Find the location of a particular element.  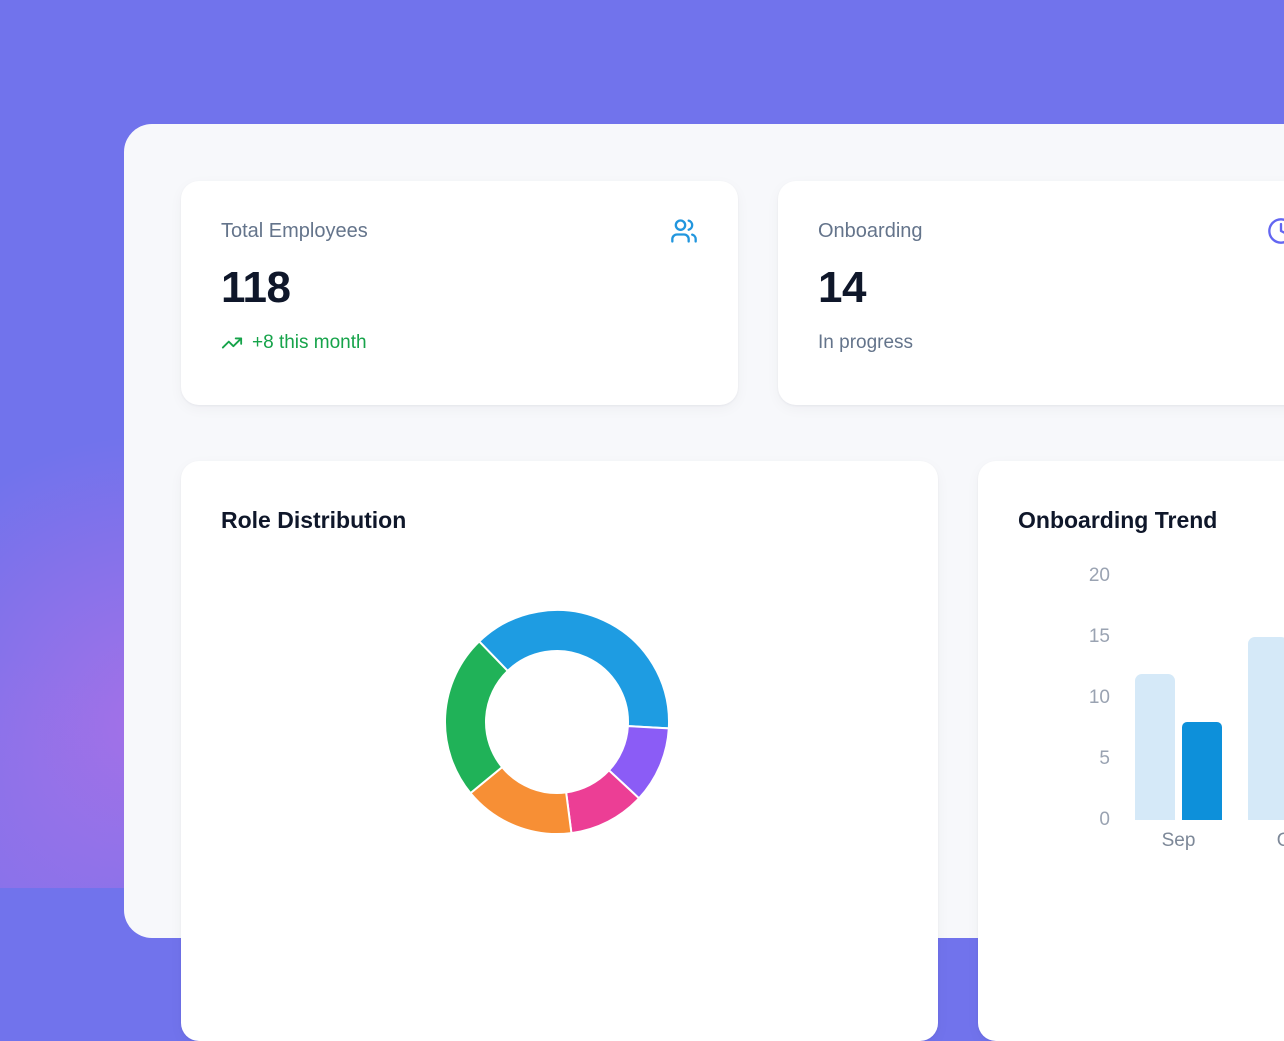

onboarding-trend-bar-chart: 0 5 10 15 20 Sep Oct is located at coordinates (1131, 751).